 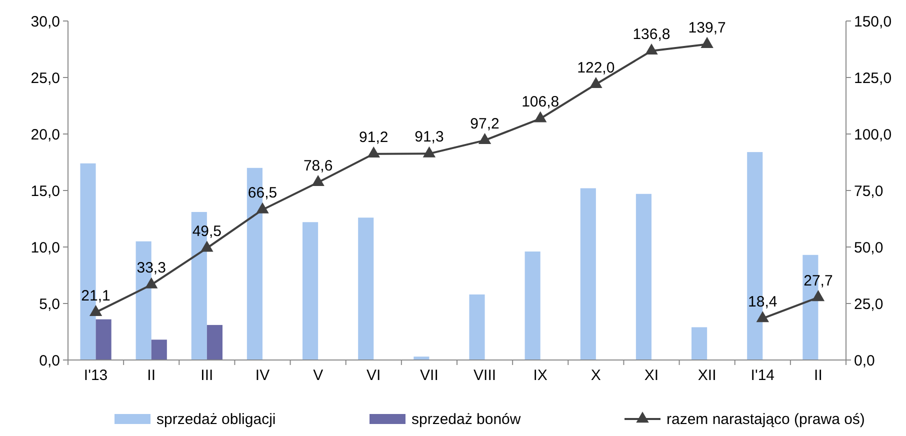 What do you see at coordinates (595, 375) in the screenshot?
I see `x-tick-label: X` at bounding box center [595, 375].